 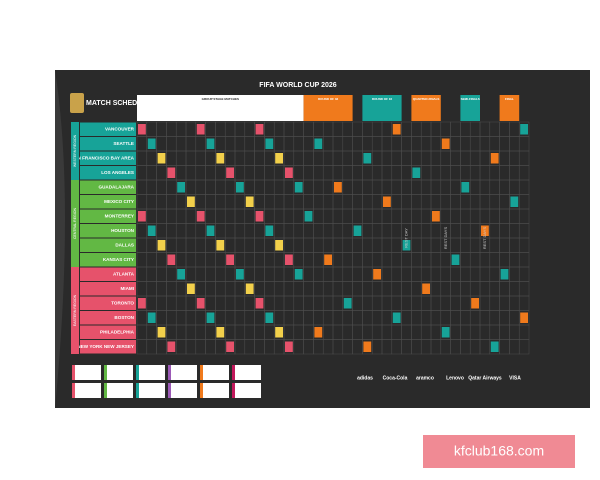 What do you see at coordinates (123, 230) in the screenshot?
I see `city-label: HOUSTON` at bounding box center [123, 230].